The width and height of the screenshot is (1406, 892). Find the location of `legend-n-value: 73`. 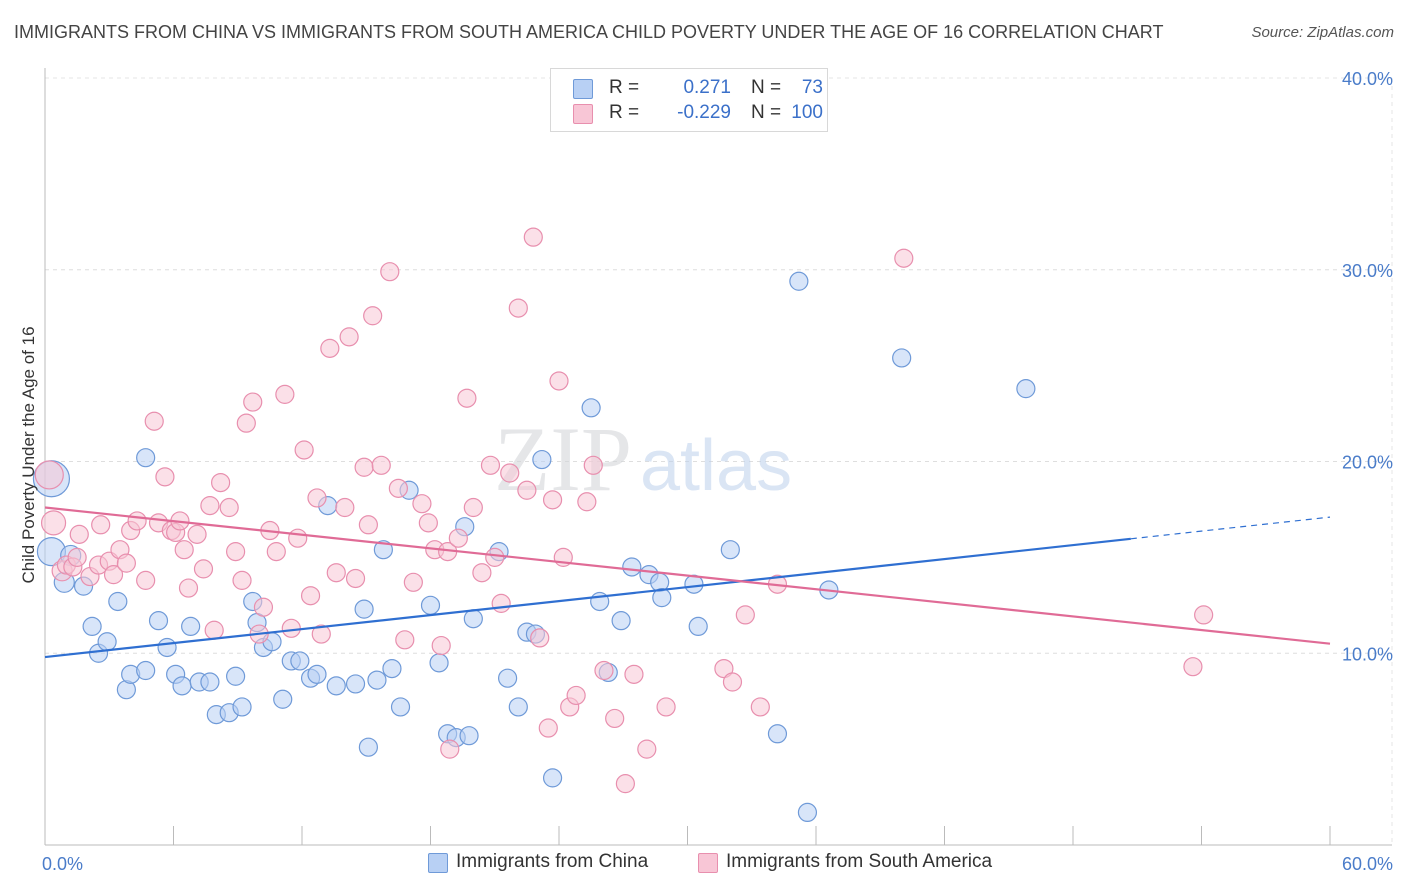

legend-n-value: 73 is located at coordinates (812, 87).